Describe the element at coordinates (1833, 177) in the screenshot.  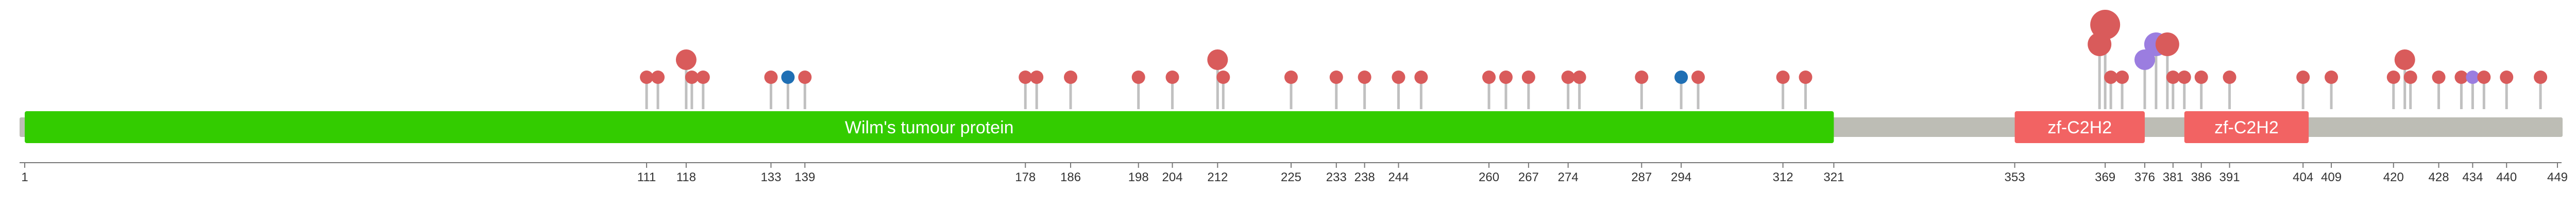
I see `axis-tick-label: 321` at that location.